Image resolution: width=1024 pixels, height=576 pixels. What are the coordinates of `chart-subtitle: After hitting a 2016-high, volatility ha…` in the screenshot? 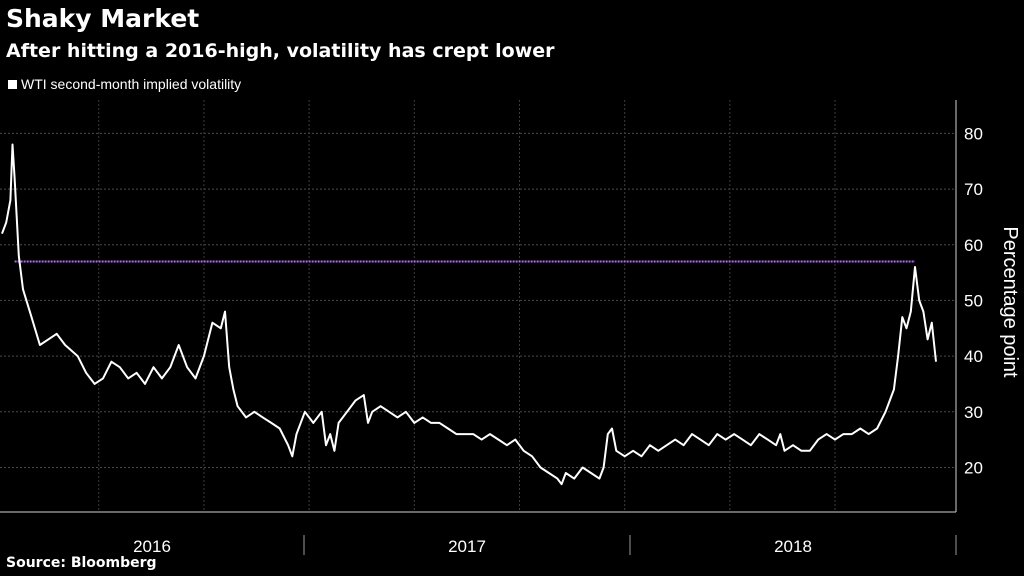 It's located at (280, 51).